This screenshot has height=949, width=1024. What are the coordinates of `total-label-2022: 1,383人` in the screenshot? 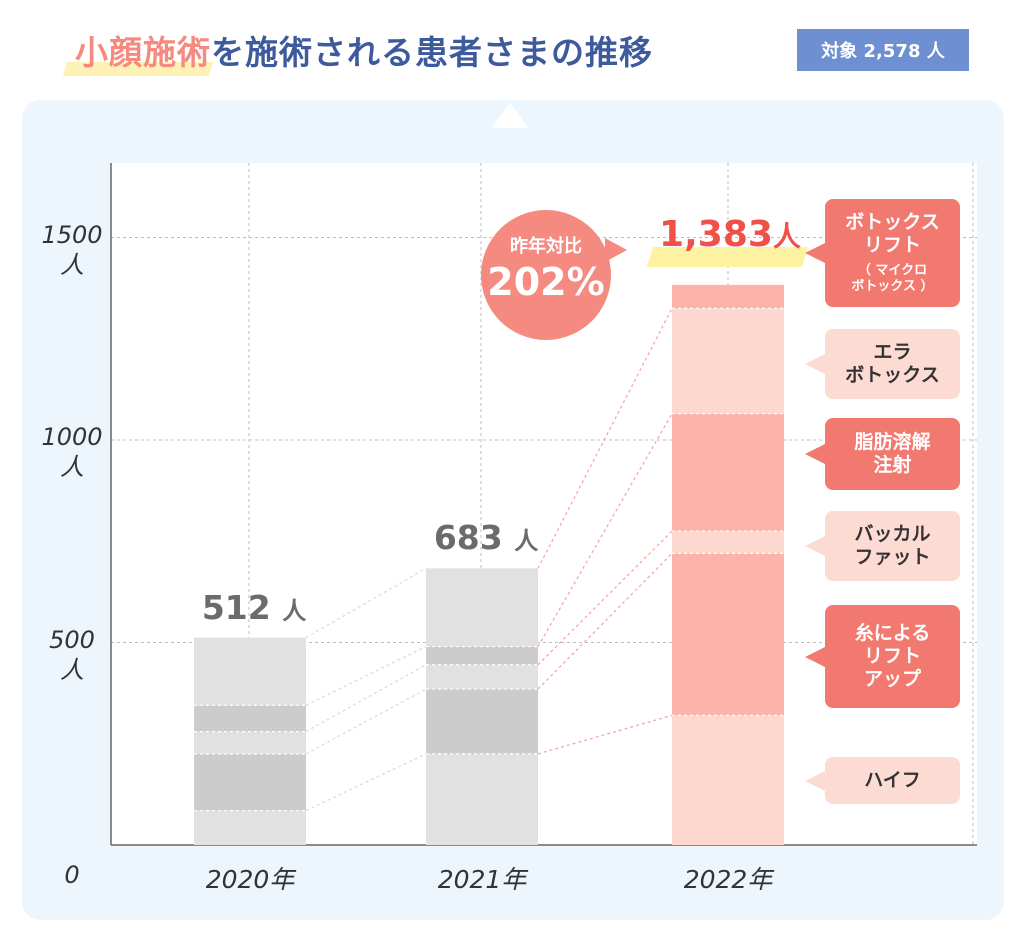 It's located at (730, 234).